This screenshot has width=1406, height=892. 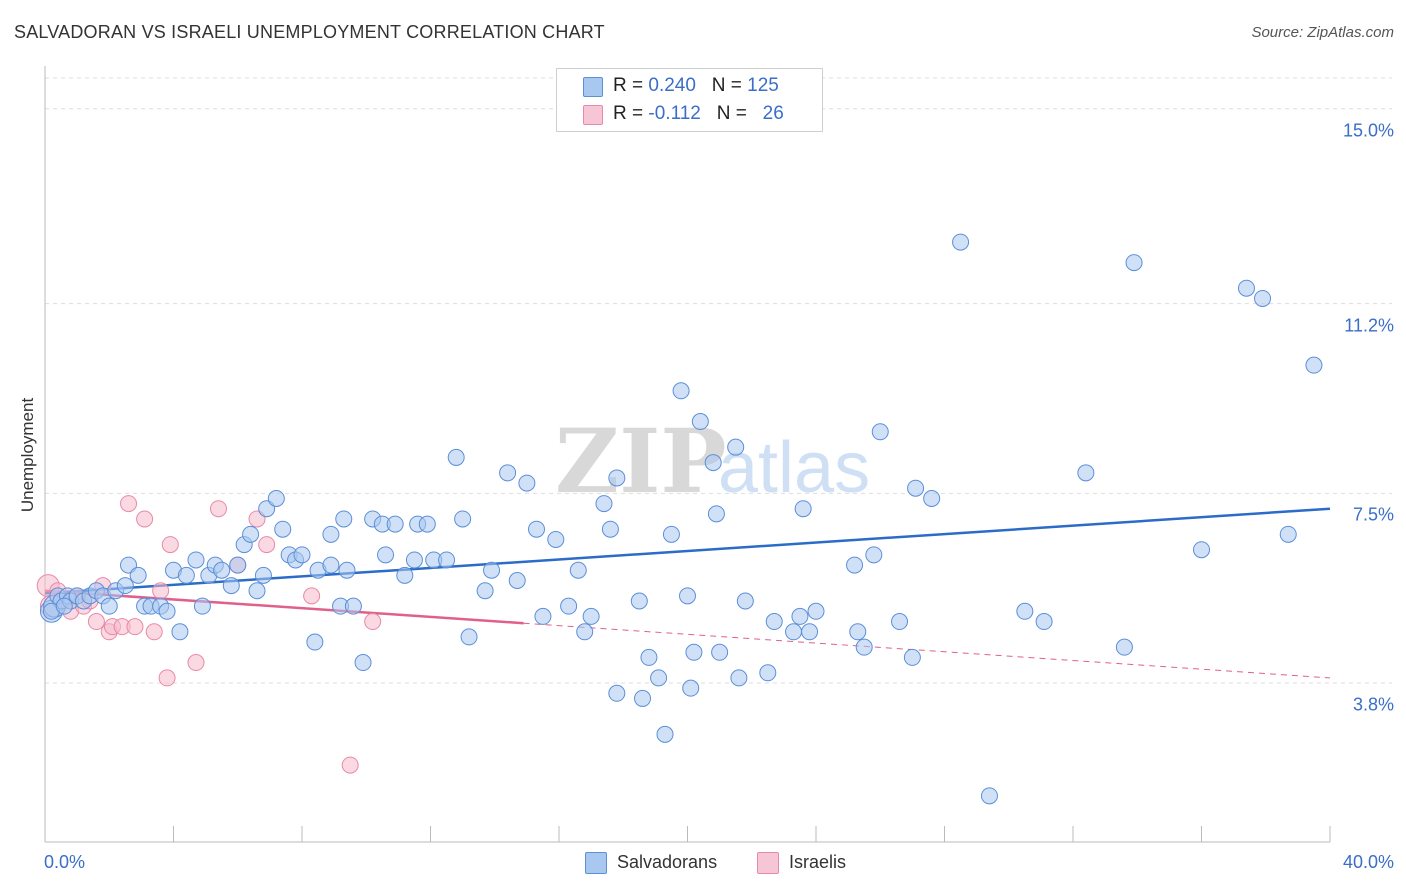 What do you see at coordinates (65, 862) in the screenshot?
I see `x-tick-label-min: 0.0%` at bounding box center [65, 862].